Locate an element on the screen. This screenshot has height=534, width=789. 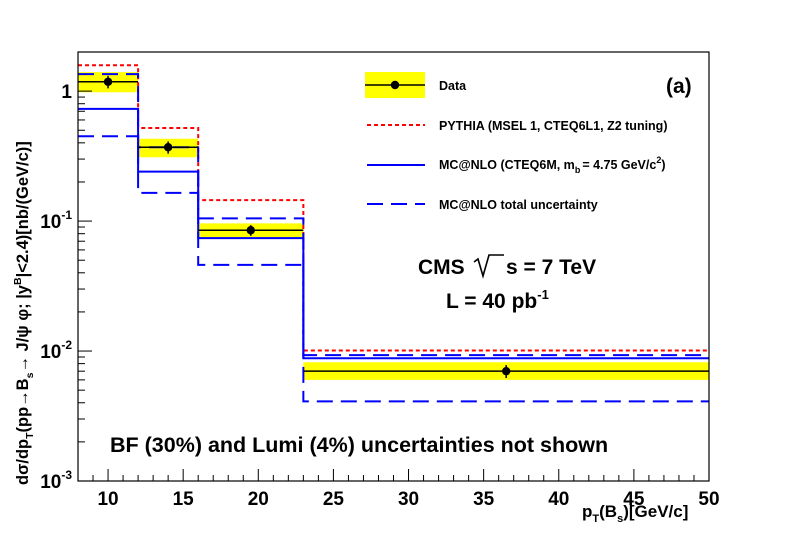
x-tick-label: 45 is located at coordinates (634, 499).